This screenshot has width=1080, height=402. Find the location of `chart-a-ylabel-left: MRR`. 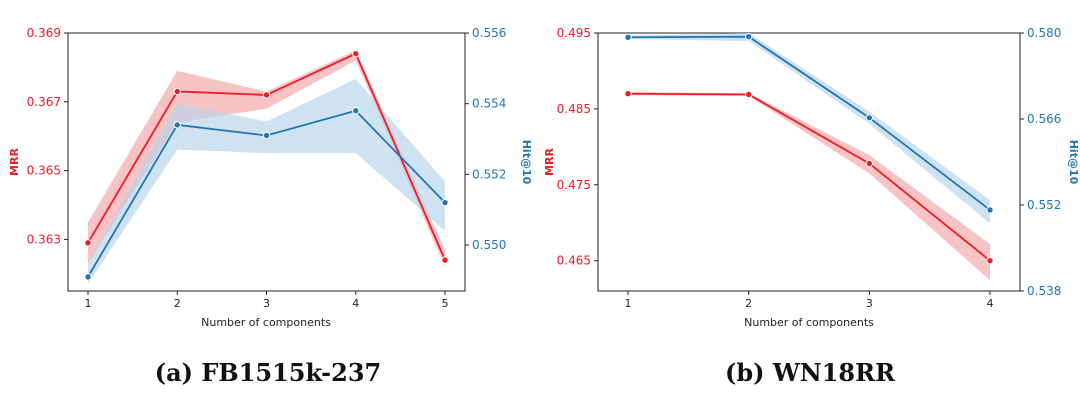

chart-a-ylabel-left: MRR is located at coordinates (14, 162).